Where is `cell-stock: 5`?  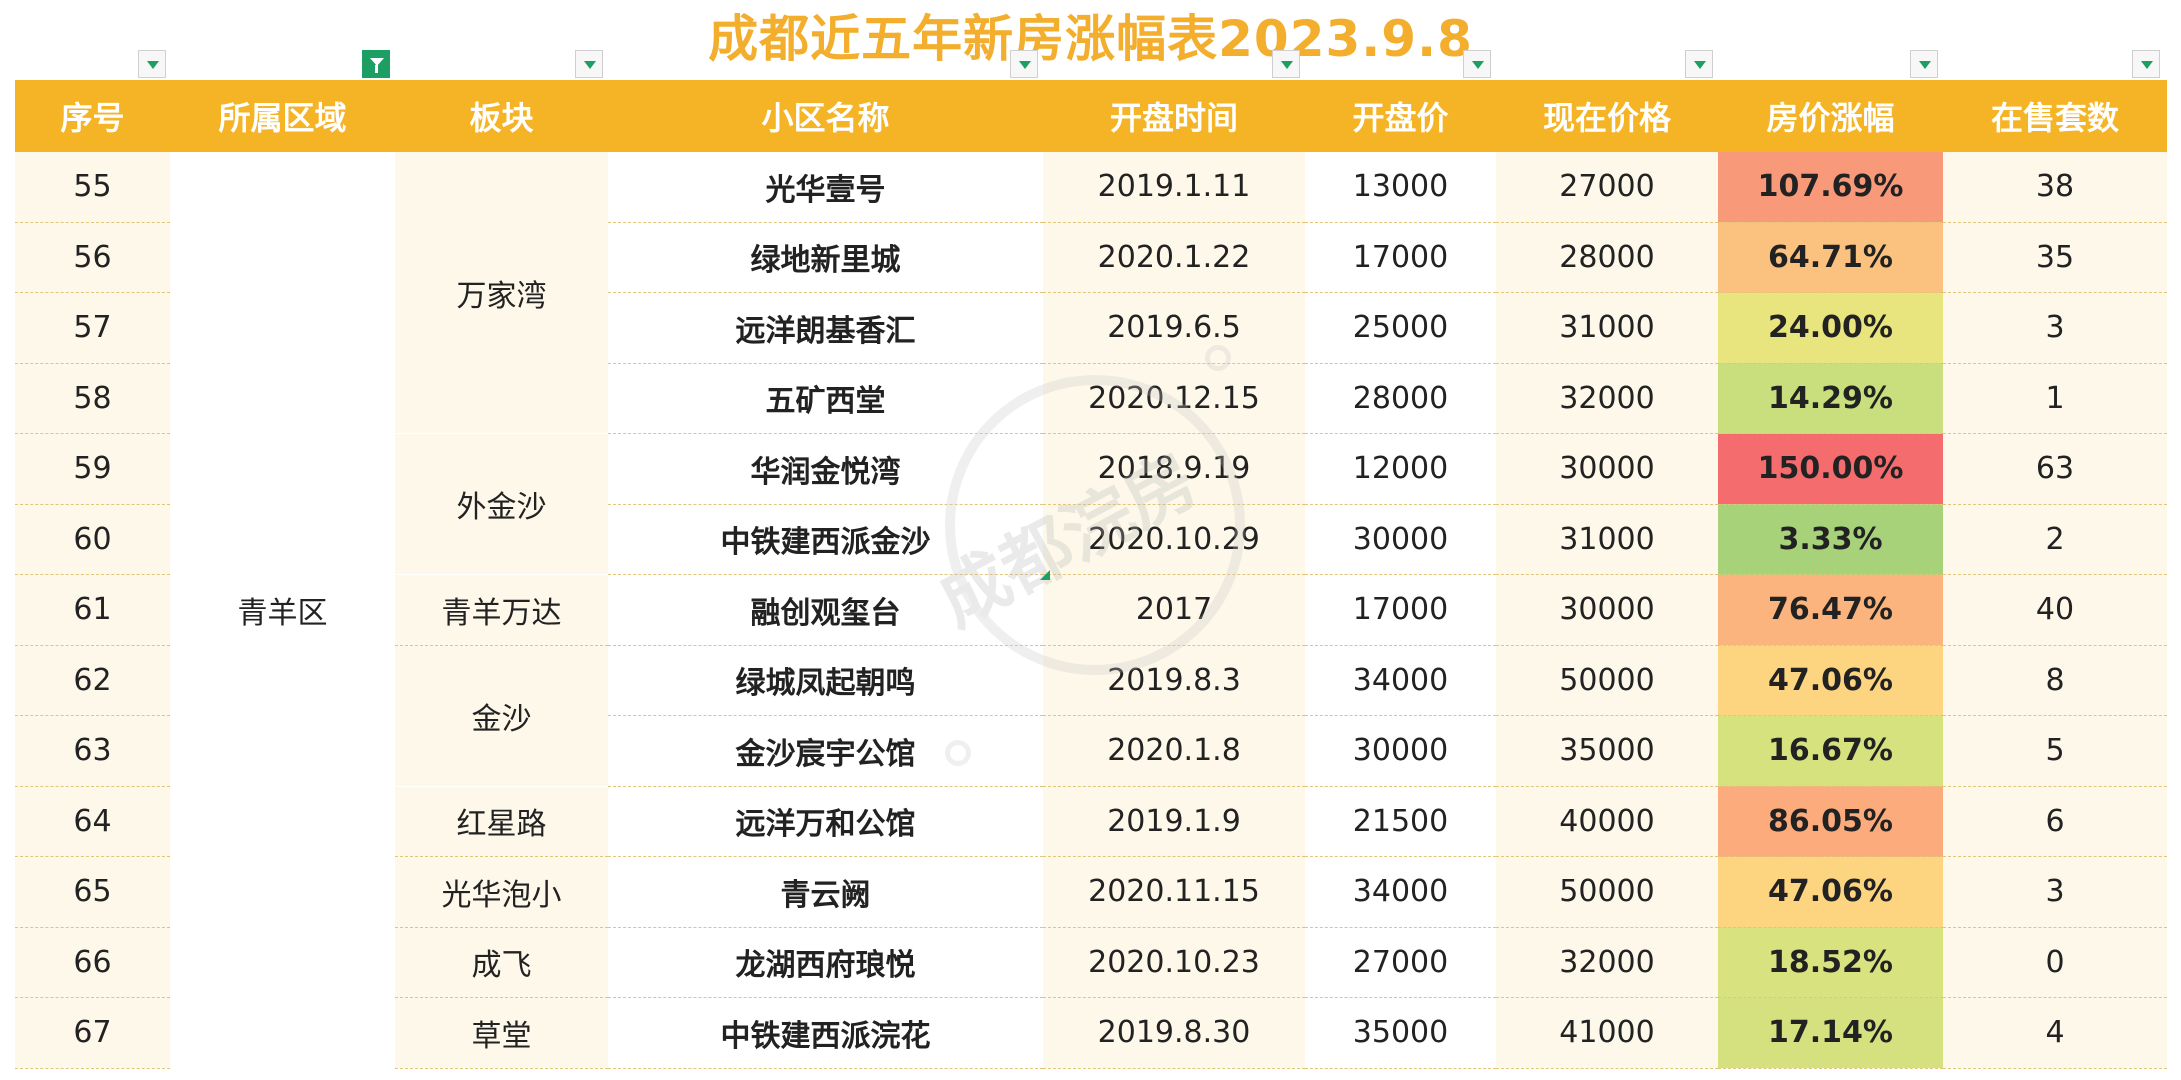
cell-stock: 5 is located at coordinates (2055, 751).